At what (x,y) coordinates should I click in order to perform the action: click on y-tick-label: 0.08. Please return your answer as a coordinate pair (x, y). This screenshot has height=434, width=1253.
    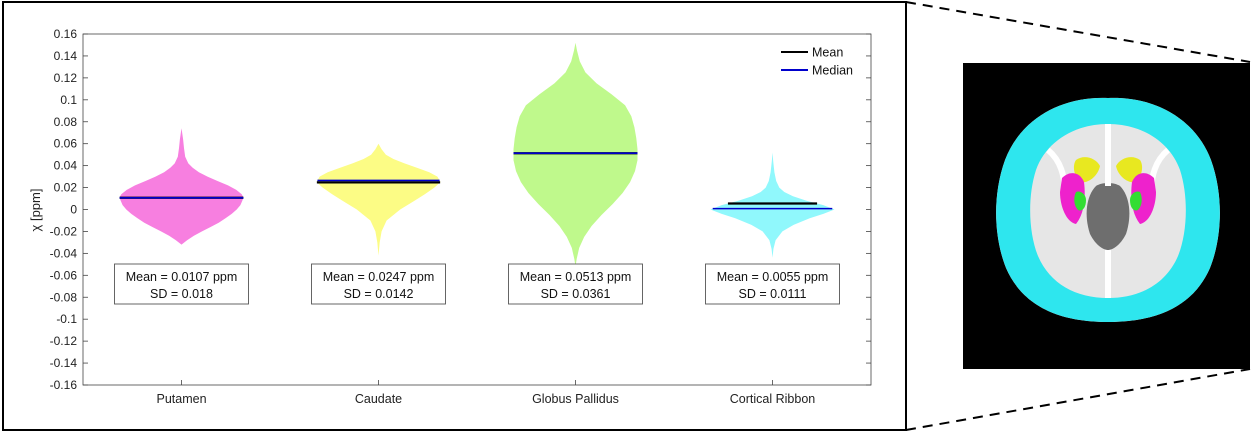
    Looking at the image, I should click on (66, 122).